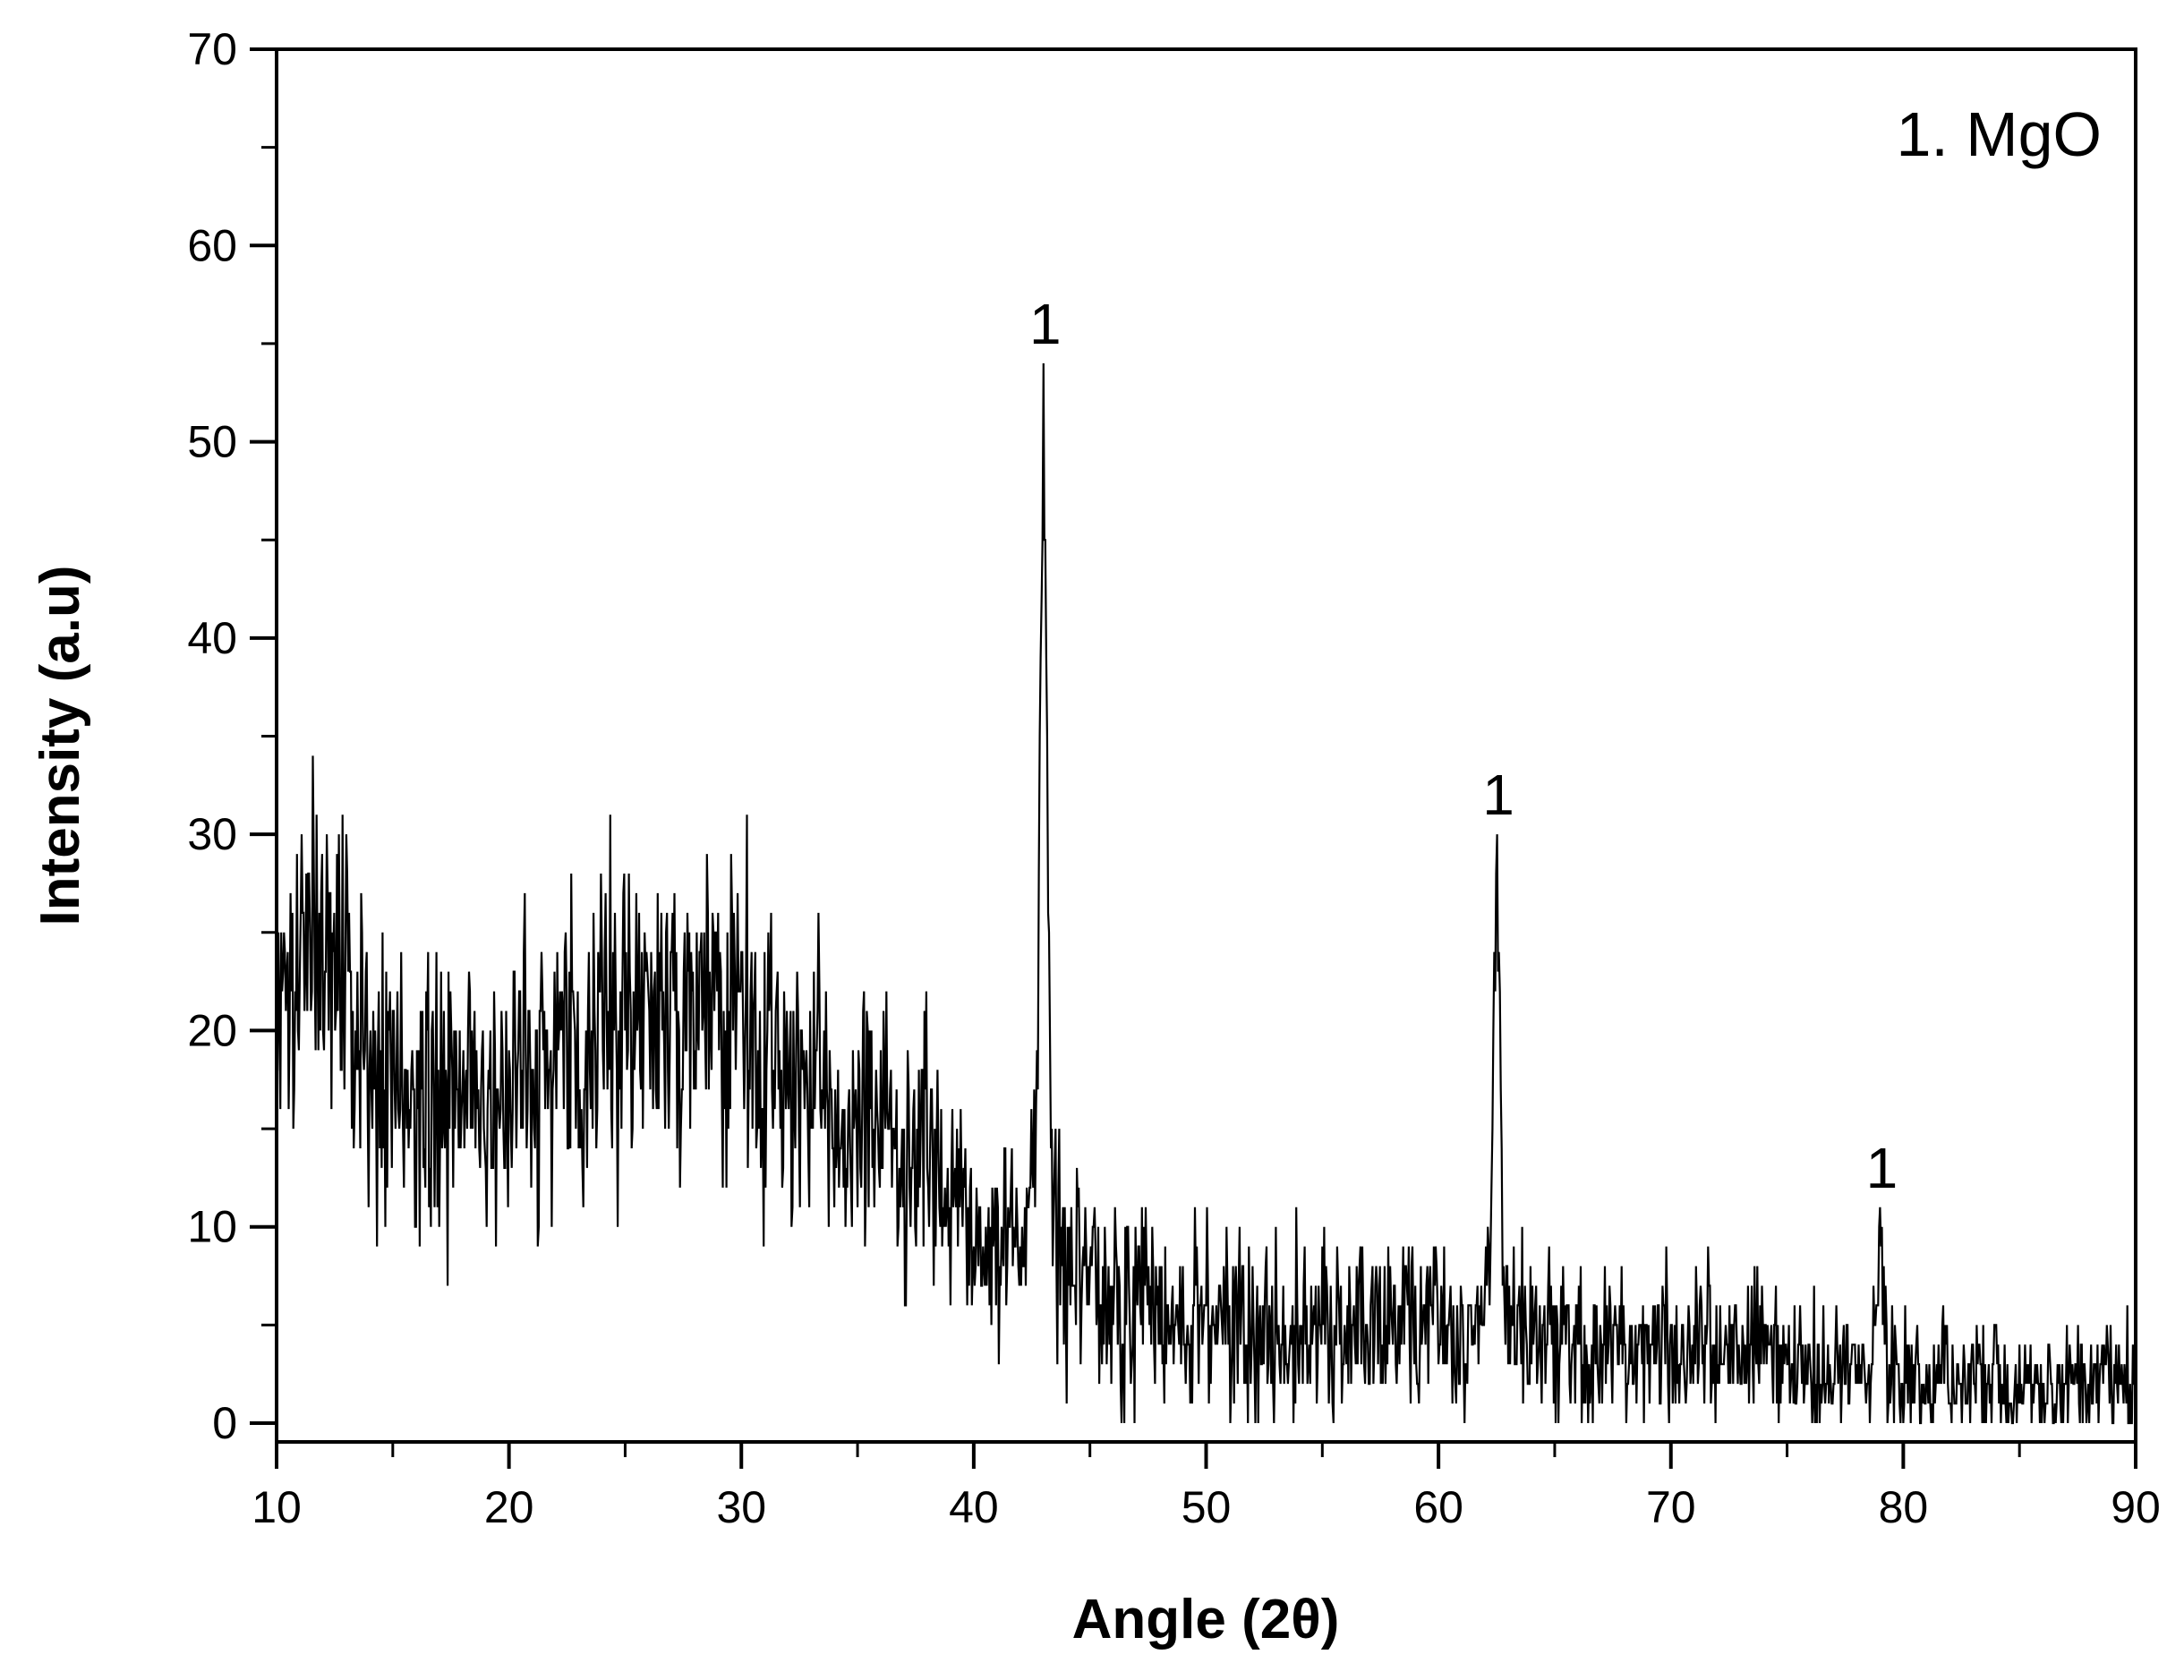 The height and width of the screenshot is (1680, 2184). I want to click on legend-mgo: 1. MgO, so click(1999, 134).